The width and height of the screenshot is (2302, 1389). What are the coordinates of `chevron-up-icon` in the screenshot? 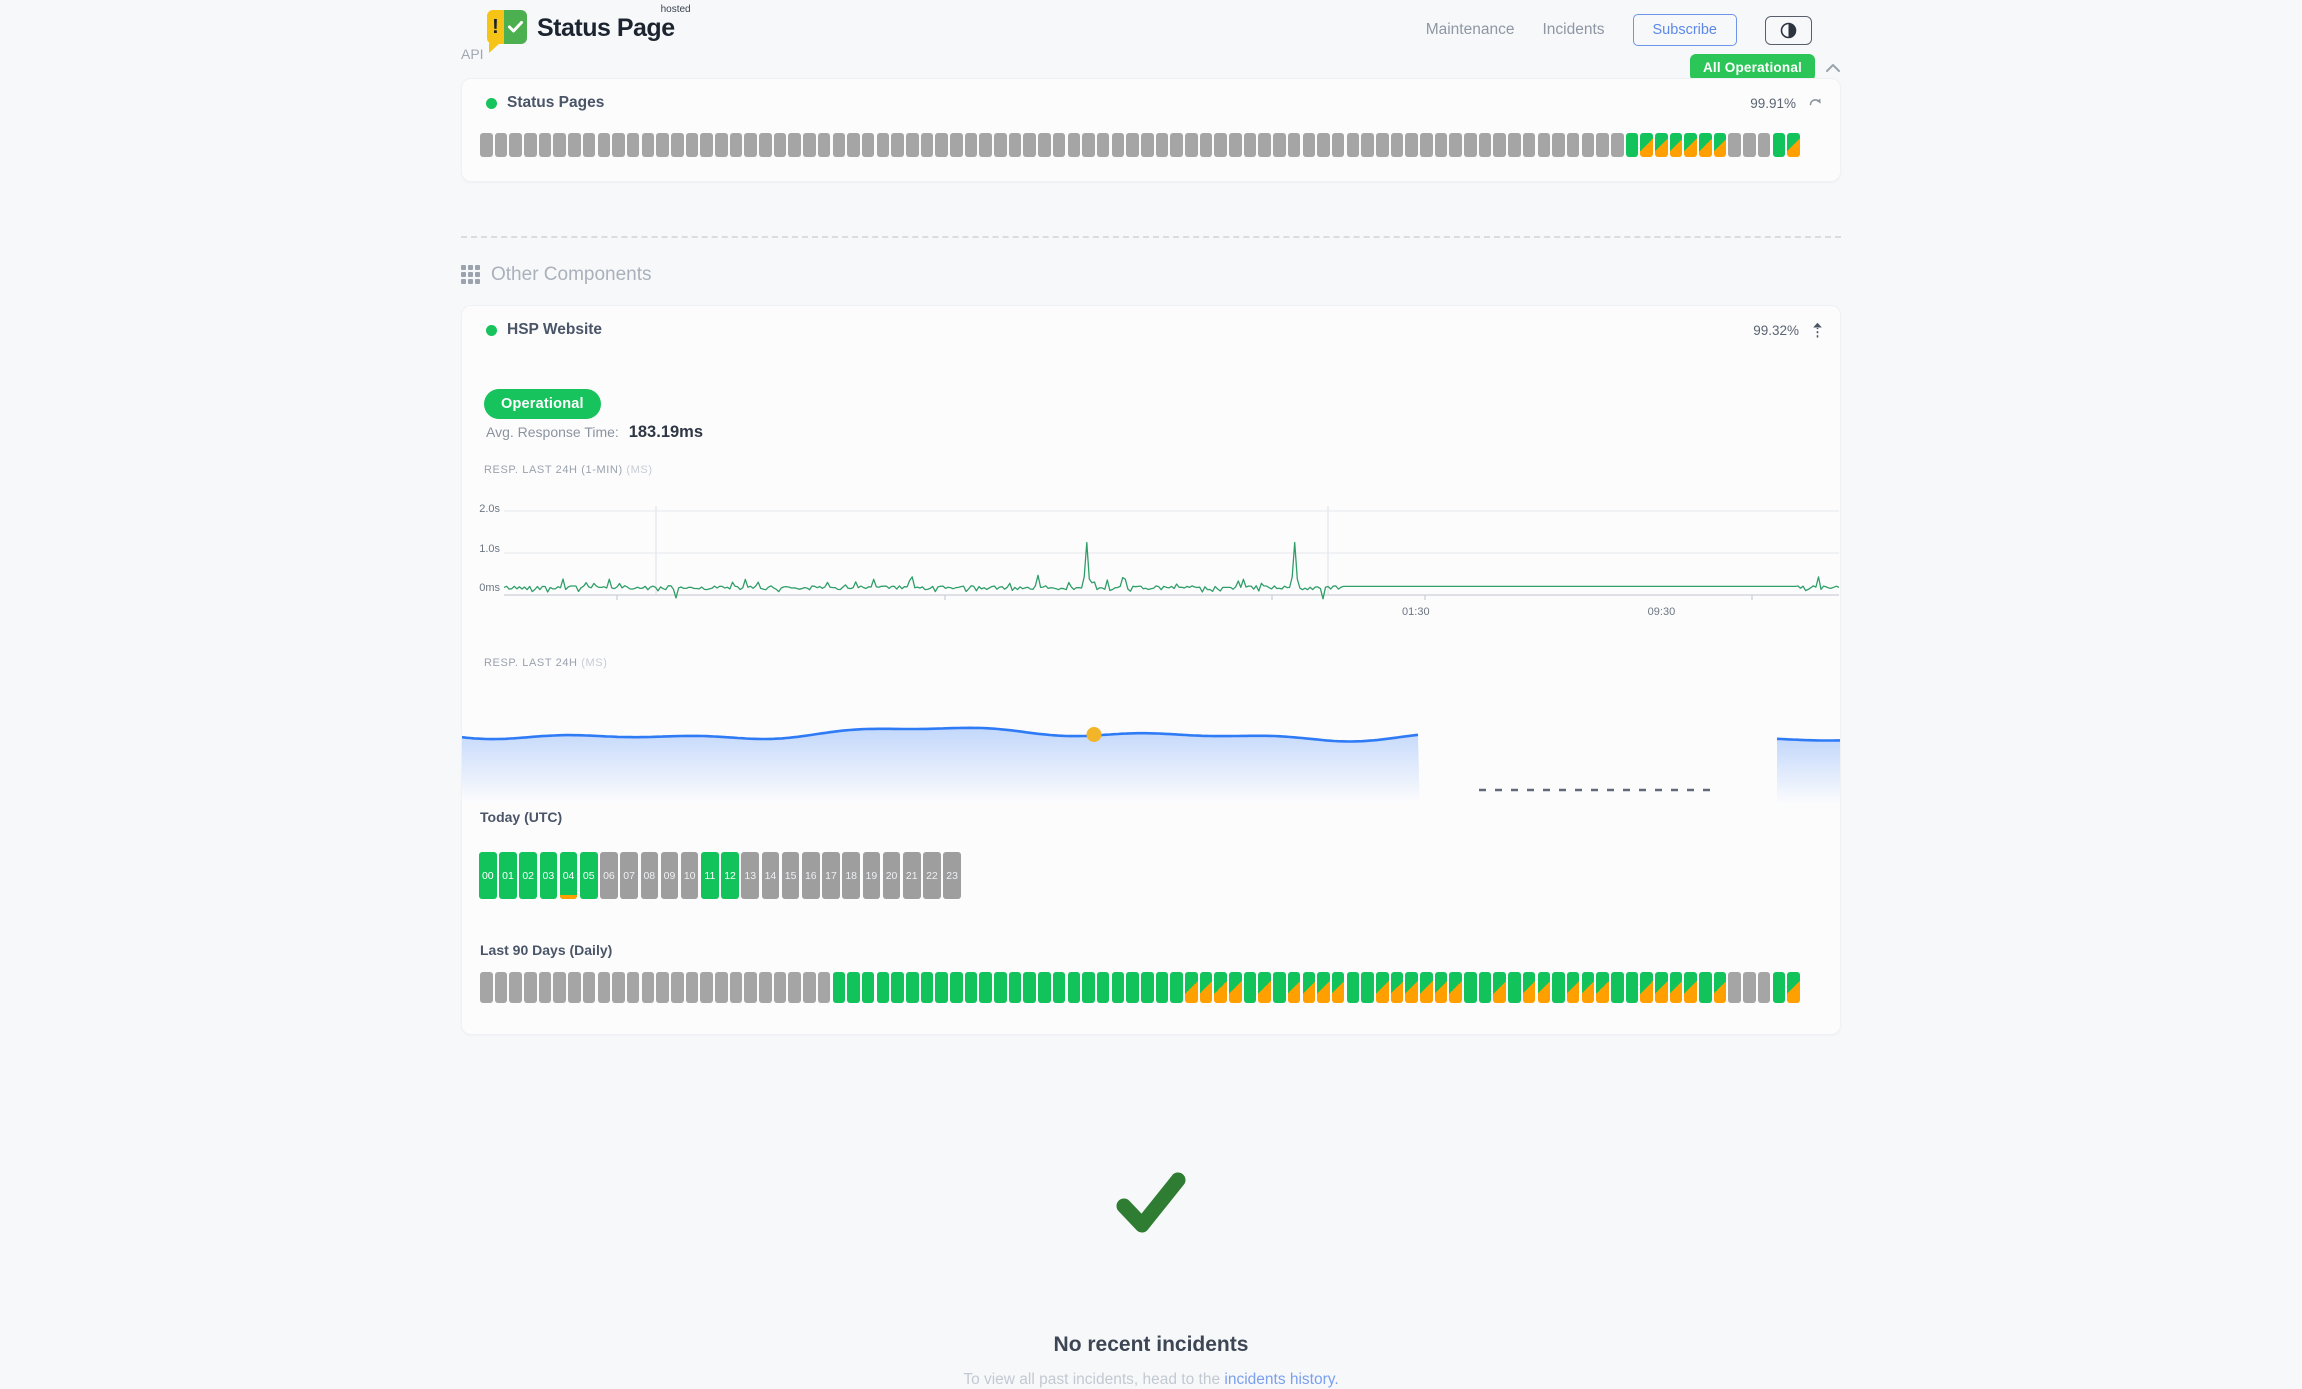 It's located at (1833, 68).